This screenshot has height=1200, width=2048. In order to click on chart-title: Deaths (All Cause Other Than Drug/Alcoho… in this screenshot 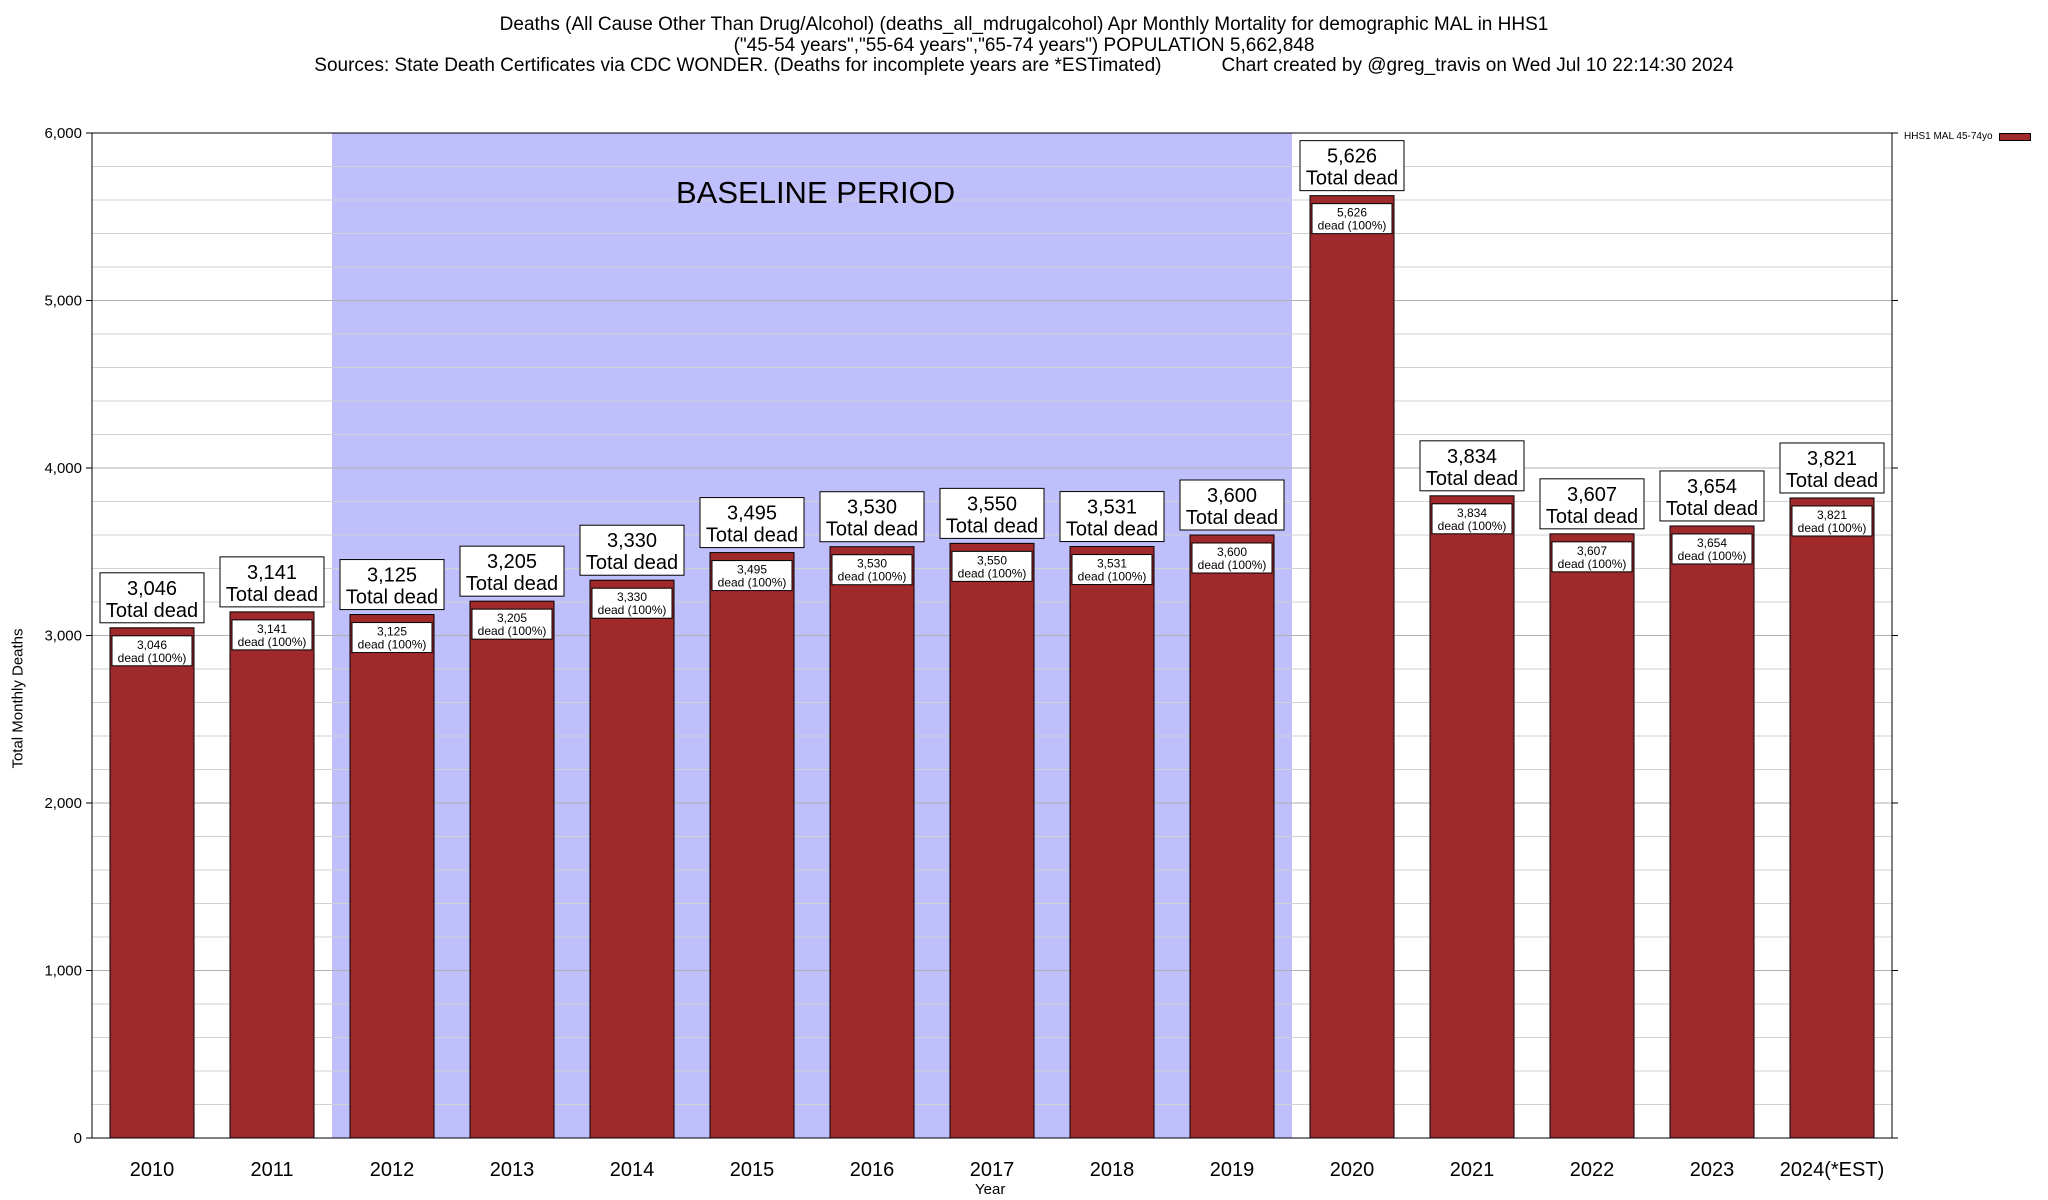, I will do `click(1024, 24)`.